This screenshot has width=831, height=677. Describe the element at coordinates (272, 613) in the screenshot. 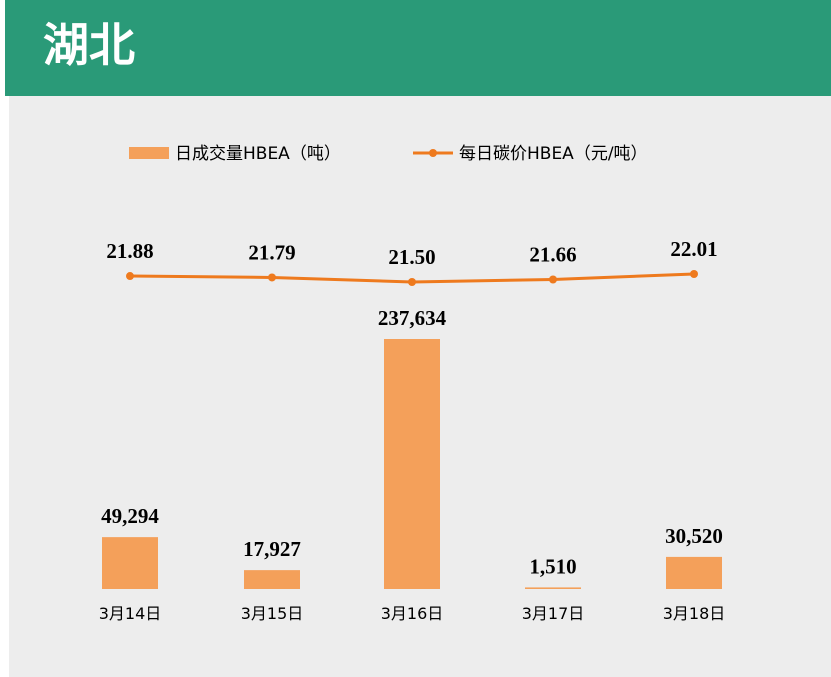

I see `x-tick-label: 3月15日` at that location.